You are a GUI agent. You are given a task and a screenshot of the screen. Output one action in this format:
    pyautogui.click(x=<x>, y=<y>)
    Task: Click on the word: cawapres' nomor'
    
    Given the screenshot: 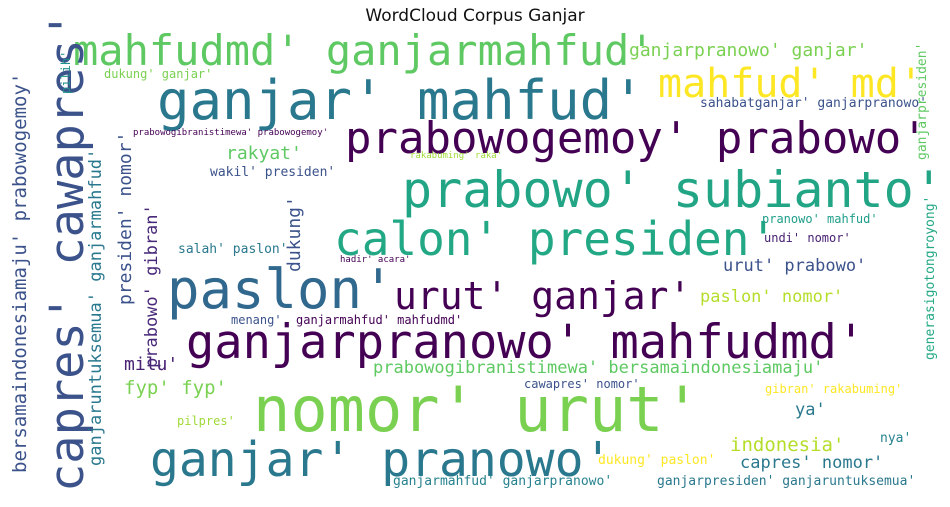 What is the action you would take?
    pyautogui.click(x=582, y=384)
    